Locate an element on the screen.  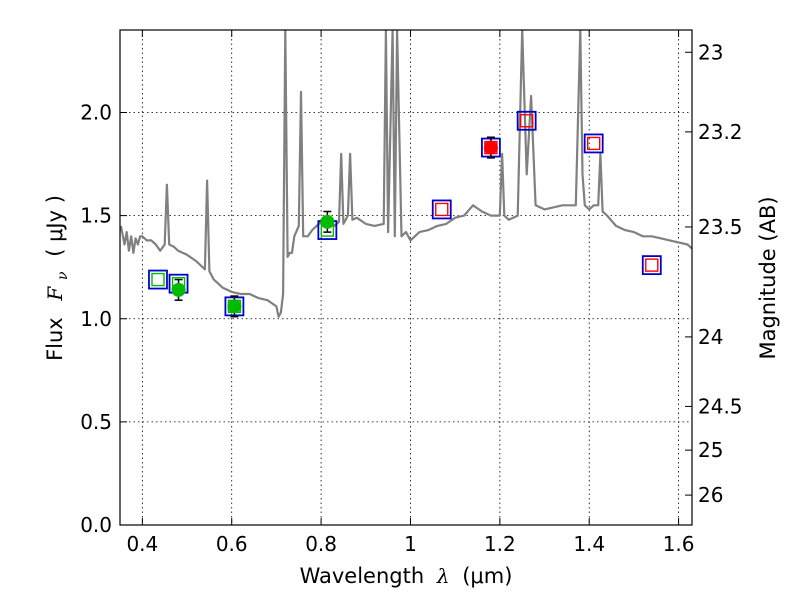
x-tick-label: 1 is located at coordinates (410, 544).